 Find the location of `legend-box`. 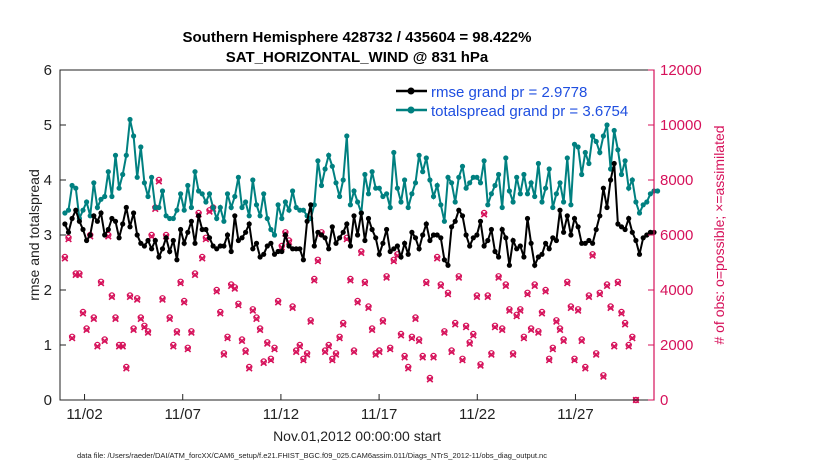

legend-box is located at coordinates (521, 98).